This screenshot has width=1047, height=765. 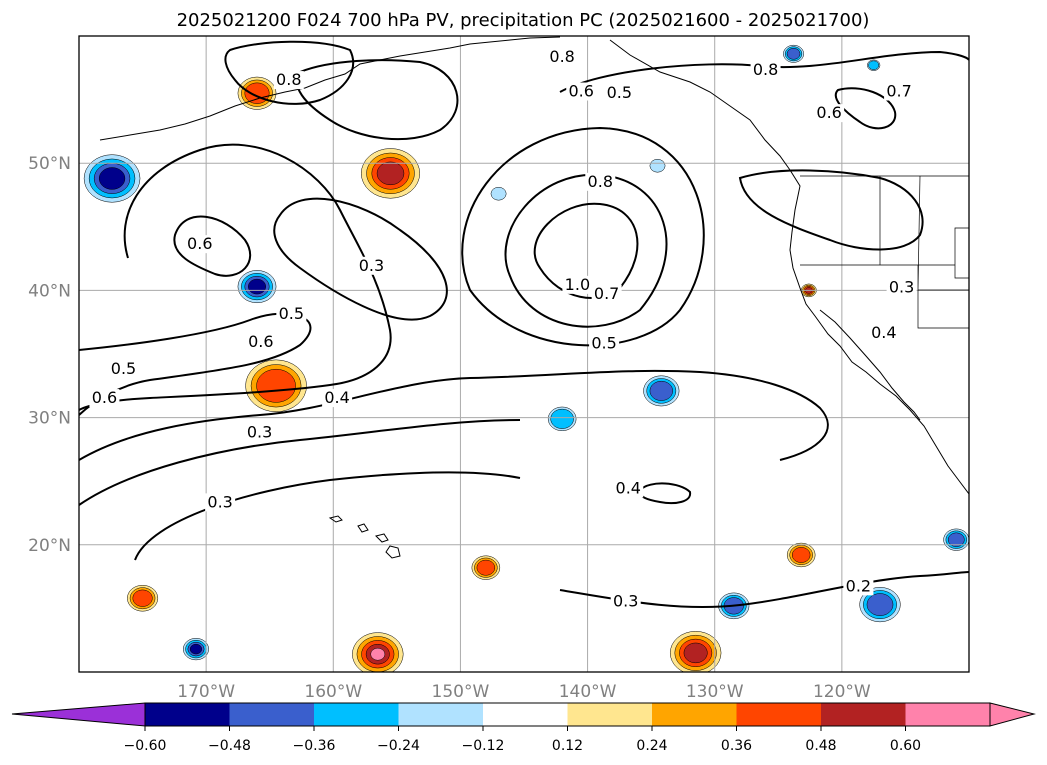 I want to click on pv-contour-label: 1.0, so click(x=577, y=284).